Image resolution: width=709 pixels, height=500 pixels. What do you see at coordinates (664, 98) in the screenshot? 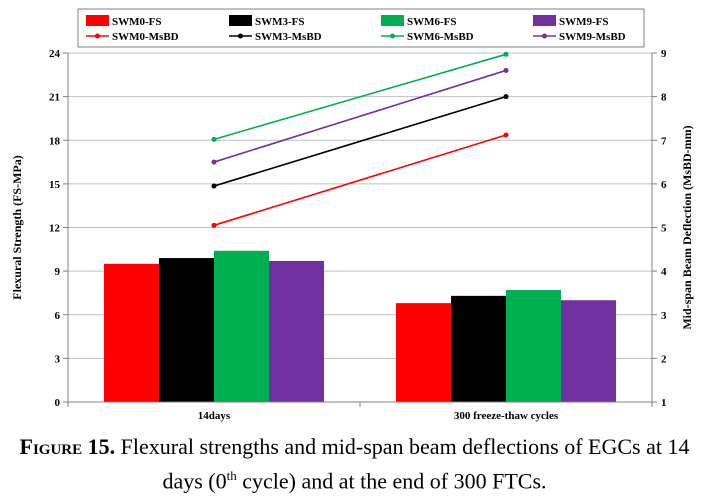
I see `y2-tick-label: 8` at bounding box center [664, 98].